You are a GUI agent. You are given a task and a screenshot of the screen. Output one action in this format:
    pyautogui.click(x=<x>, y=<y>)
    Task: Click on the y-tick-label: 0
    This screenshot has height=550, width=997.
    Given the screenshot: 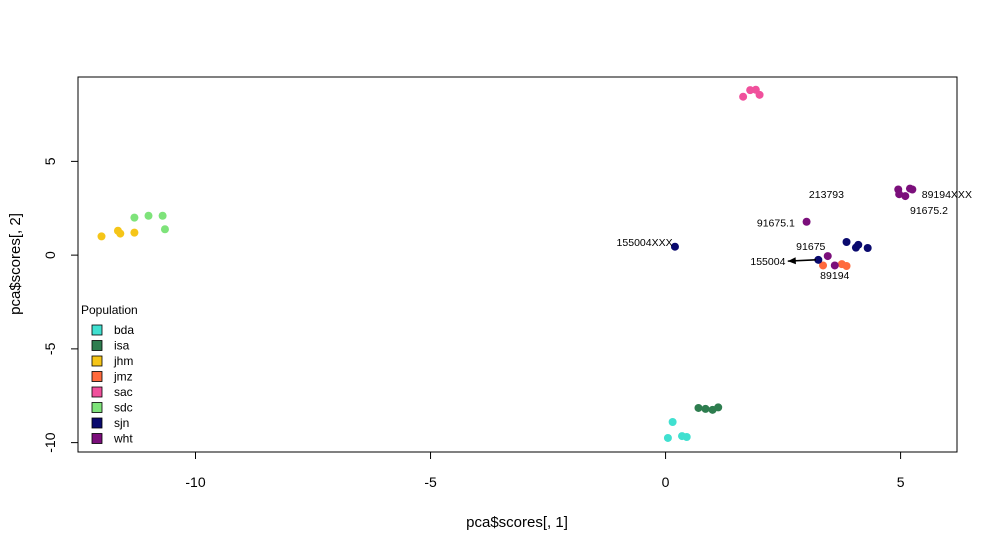 What is the action you would take?
    pyautogui.click(x=50, y=255)
    